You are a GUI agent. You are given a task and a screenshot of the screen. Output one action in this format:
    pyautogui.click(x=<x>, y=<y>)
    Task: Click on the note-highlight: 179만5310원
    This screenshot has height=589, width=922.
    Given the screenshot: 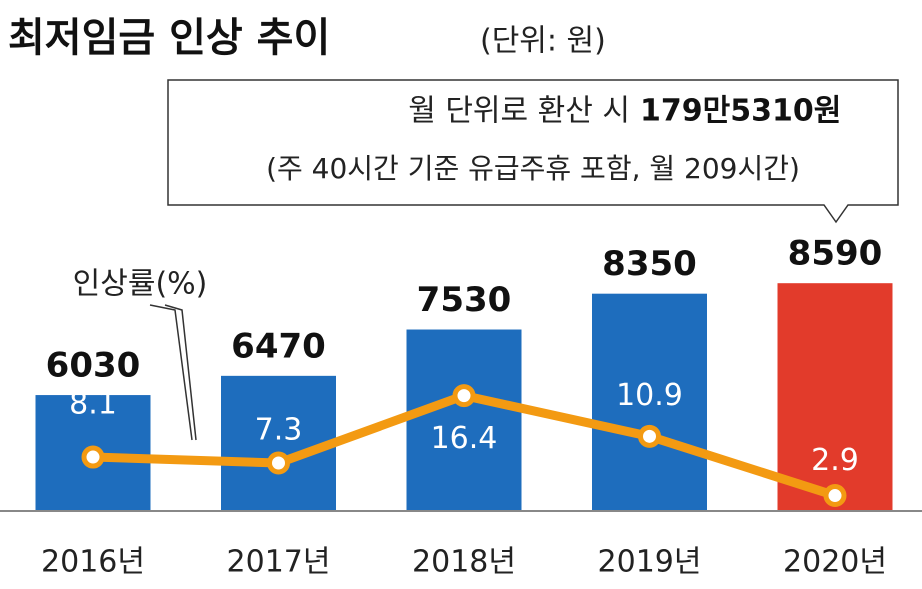 What is the action you would take?
    pyautogui.click(x=740, y=111)
    